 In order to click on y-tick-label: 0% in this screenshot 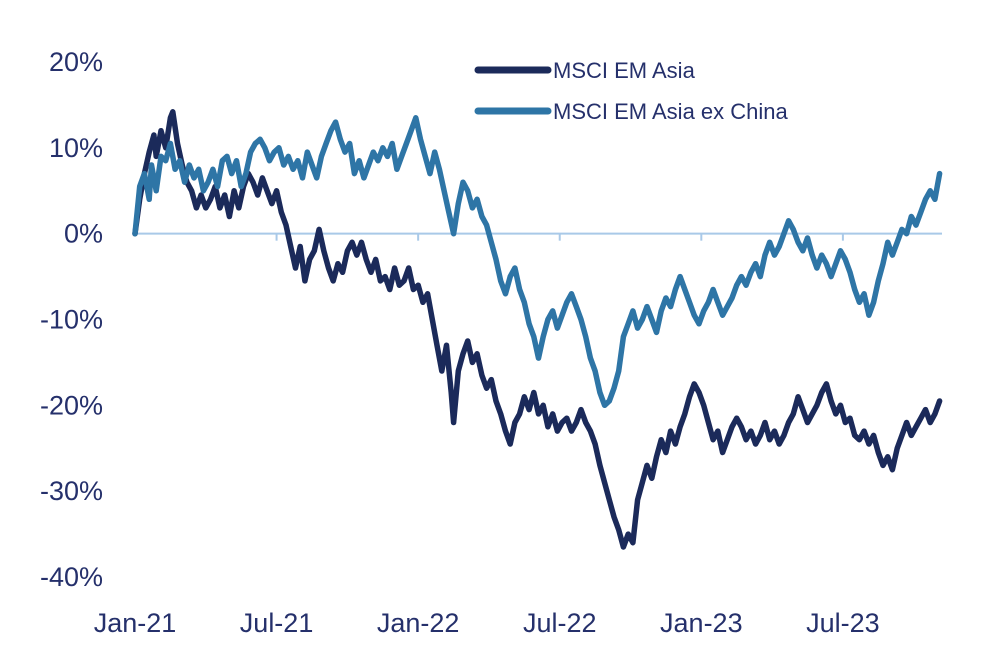, I will do `click(83, 234)`.